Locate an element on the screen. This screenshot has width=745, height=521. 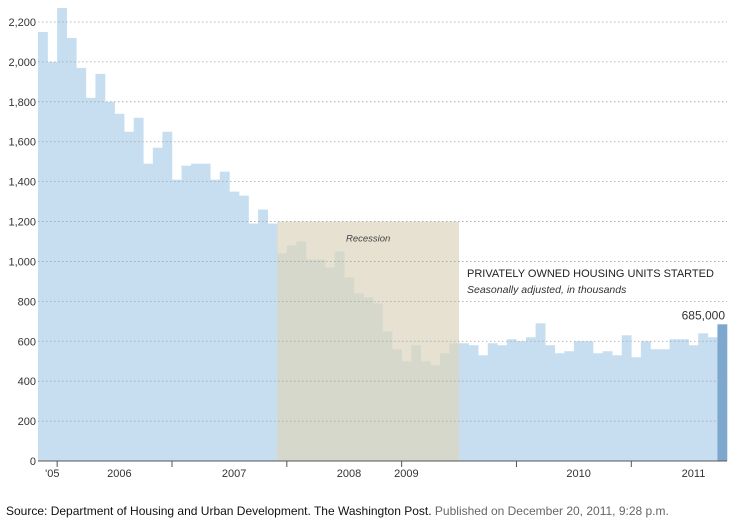
x-tick-label: 2009 is located at coordinates (406, 474).